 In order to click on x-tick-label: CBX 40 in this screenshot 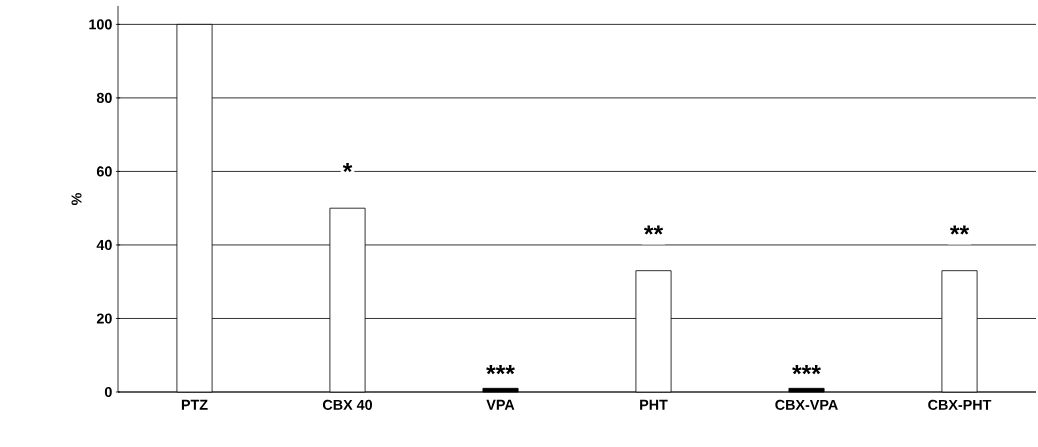, I will do `click(347, 404)`.